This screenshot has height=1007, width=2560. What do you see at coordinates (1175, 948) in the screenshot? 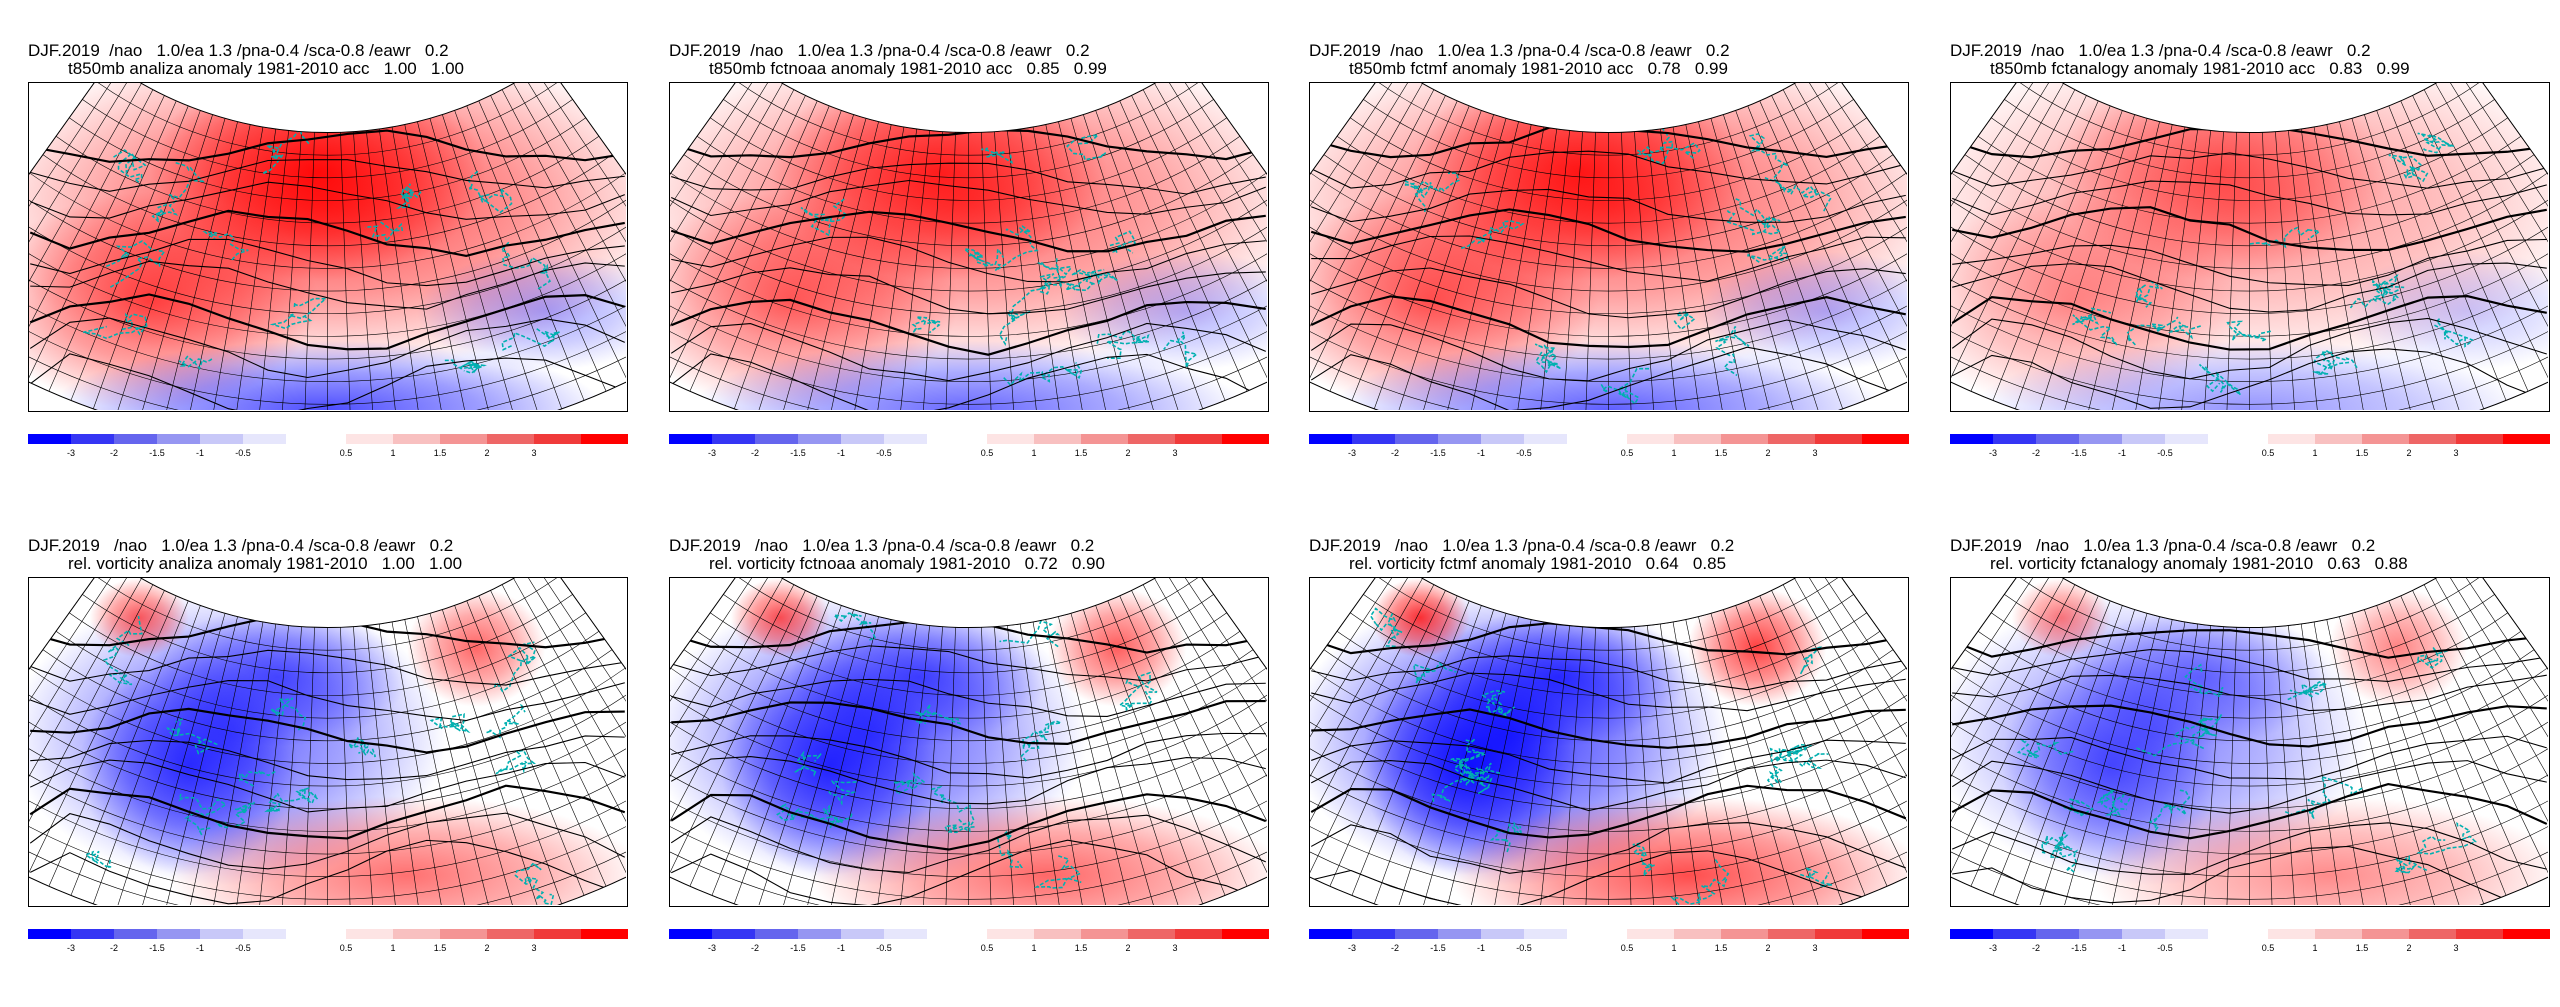
I see `colorbar-tick-label: 3` at bounding box center [1175, 948].